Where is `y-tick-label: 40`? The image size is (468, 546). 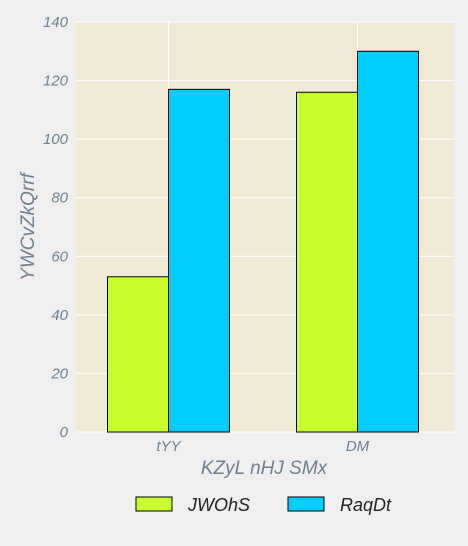
y-tick-label: 40 is located at coordinates (59, 315).